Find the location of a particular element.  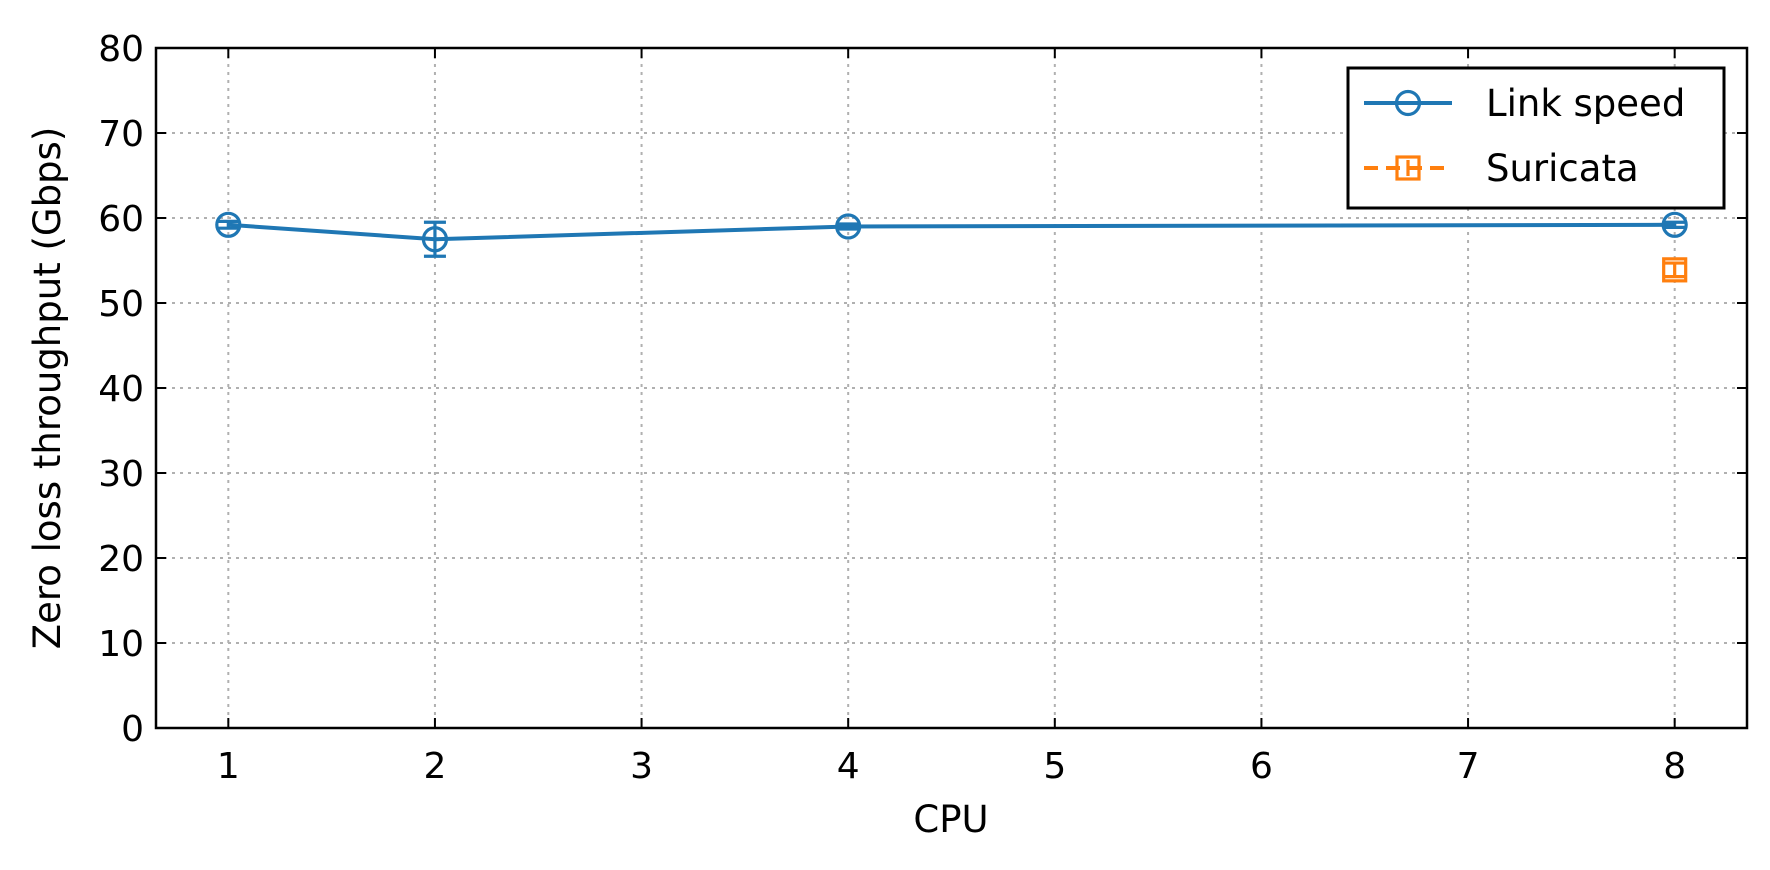

x-tick-label: 2 is located at coordinates (434, 766).